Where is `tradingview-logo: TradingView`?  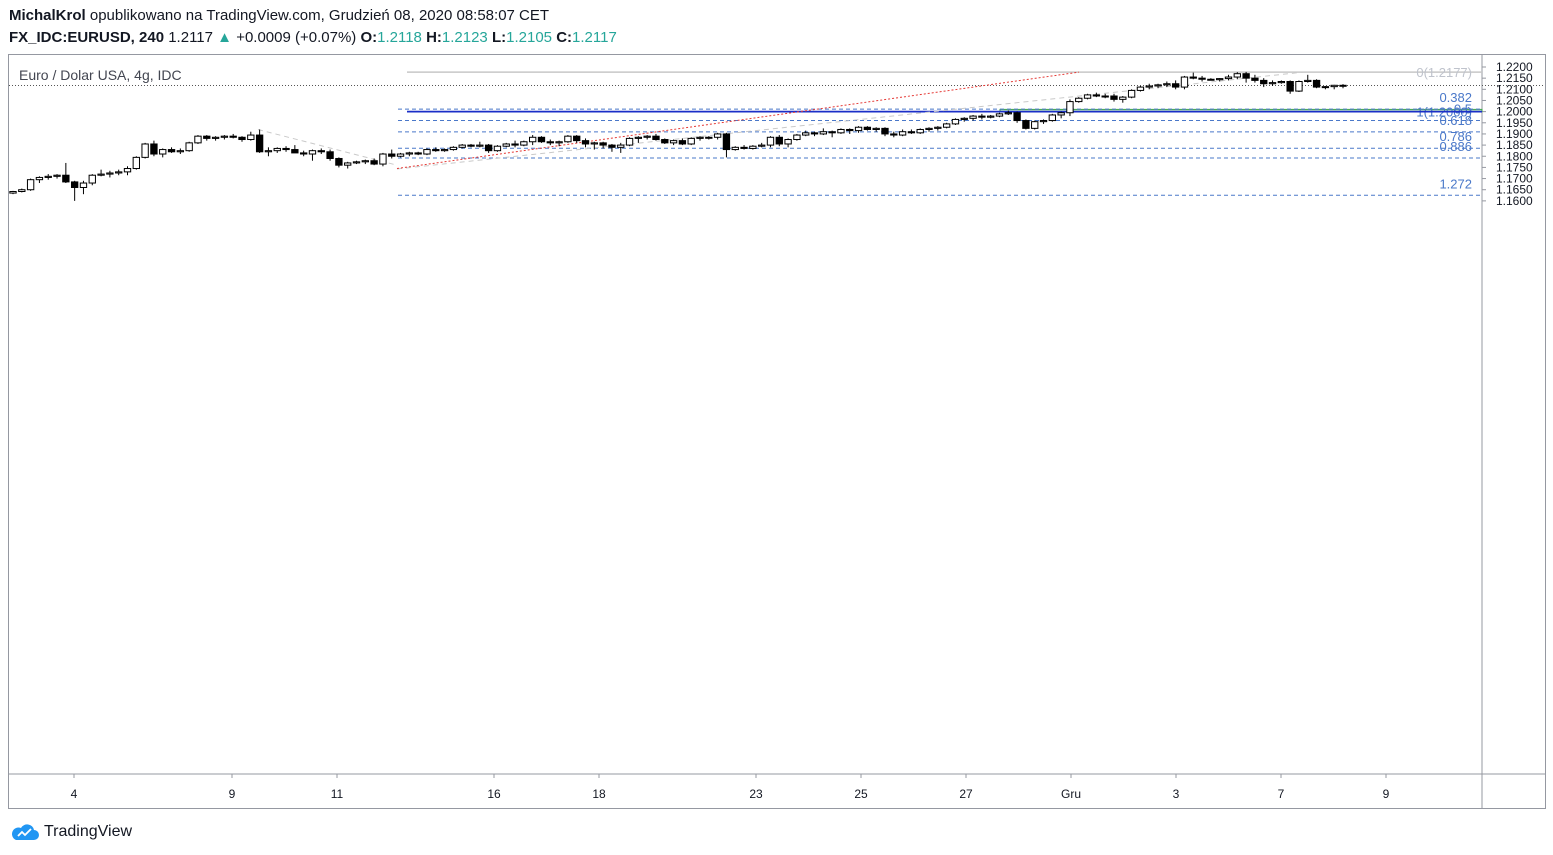 tradingview-logo: TradingView is located at coordinates (71, 832).